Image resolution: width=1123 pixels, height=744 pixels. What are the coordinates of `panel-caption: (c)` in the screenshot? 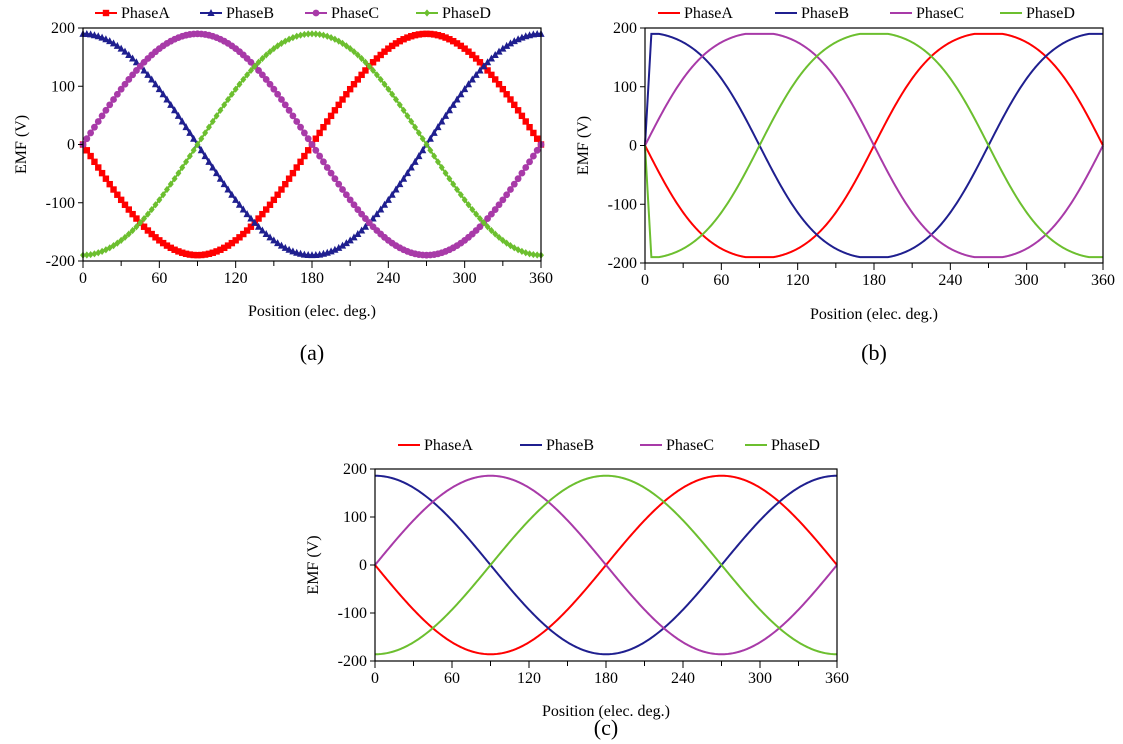 It's located at (606, 727).